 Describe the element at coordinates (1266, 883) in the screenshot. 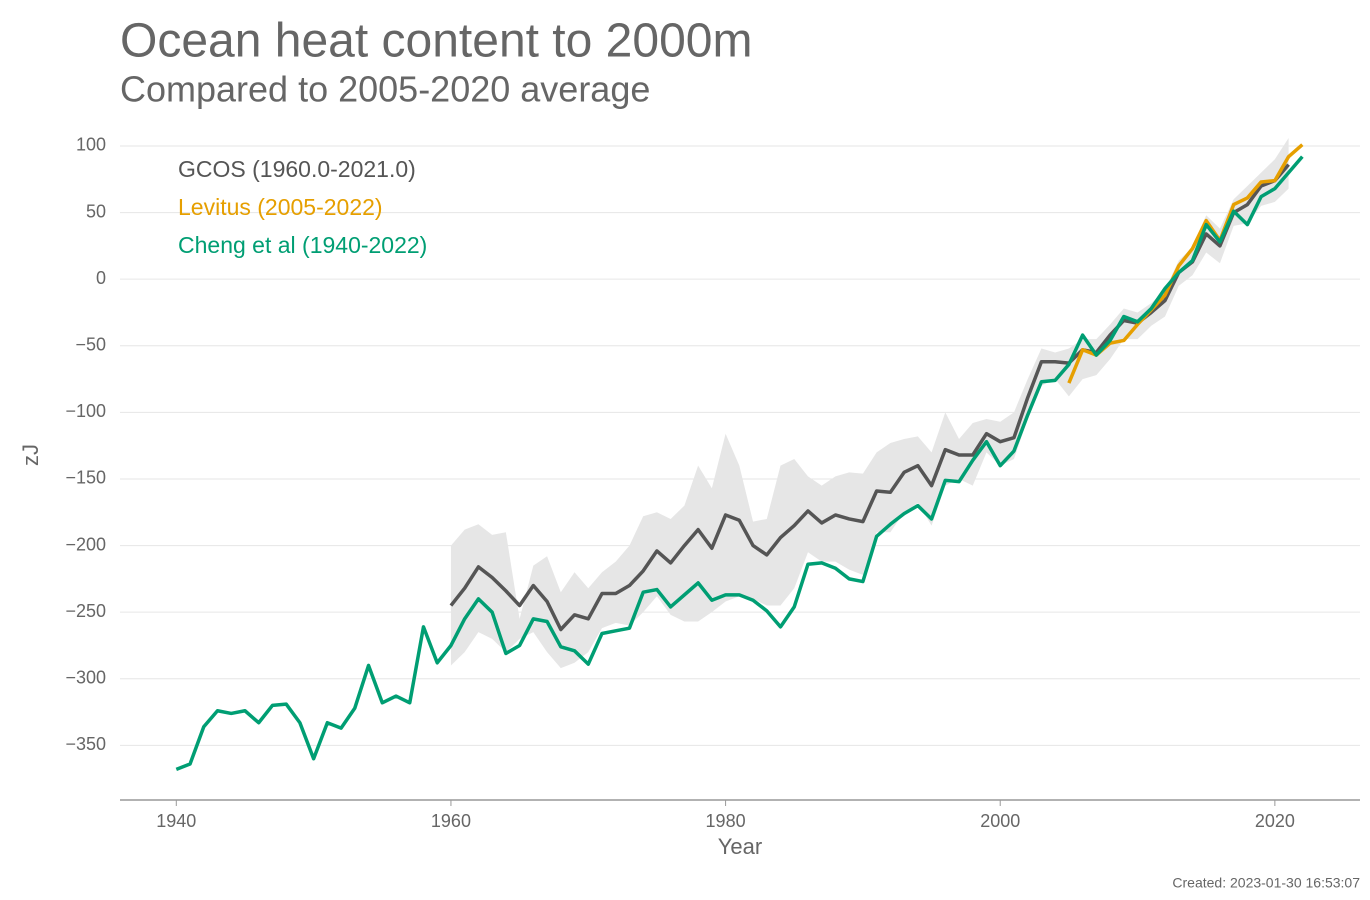

I see `footer: Created: 2023-01-30 16:53:07` at that location.